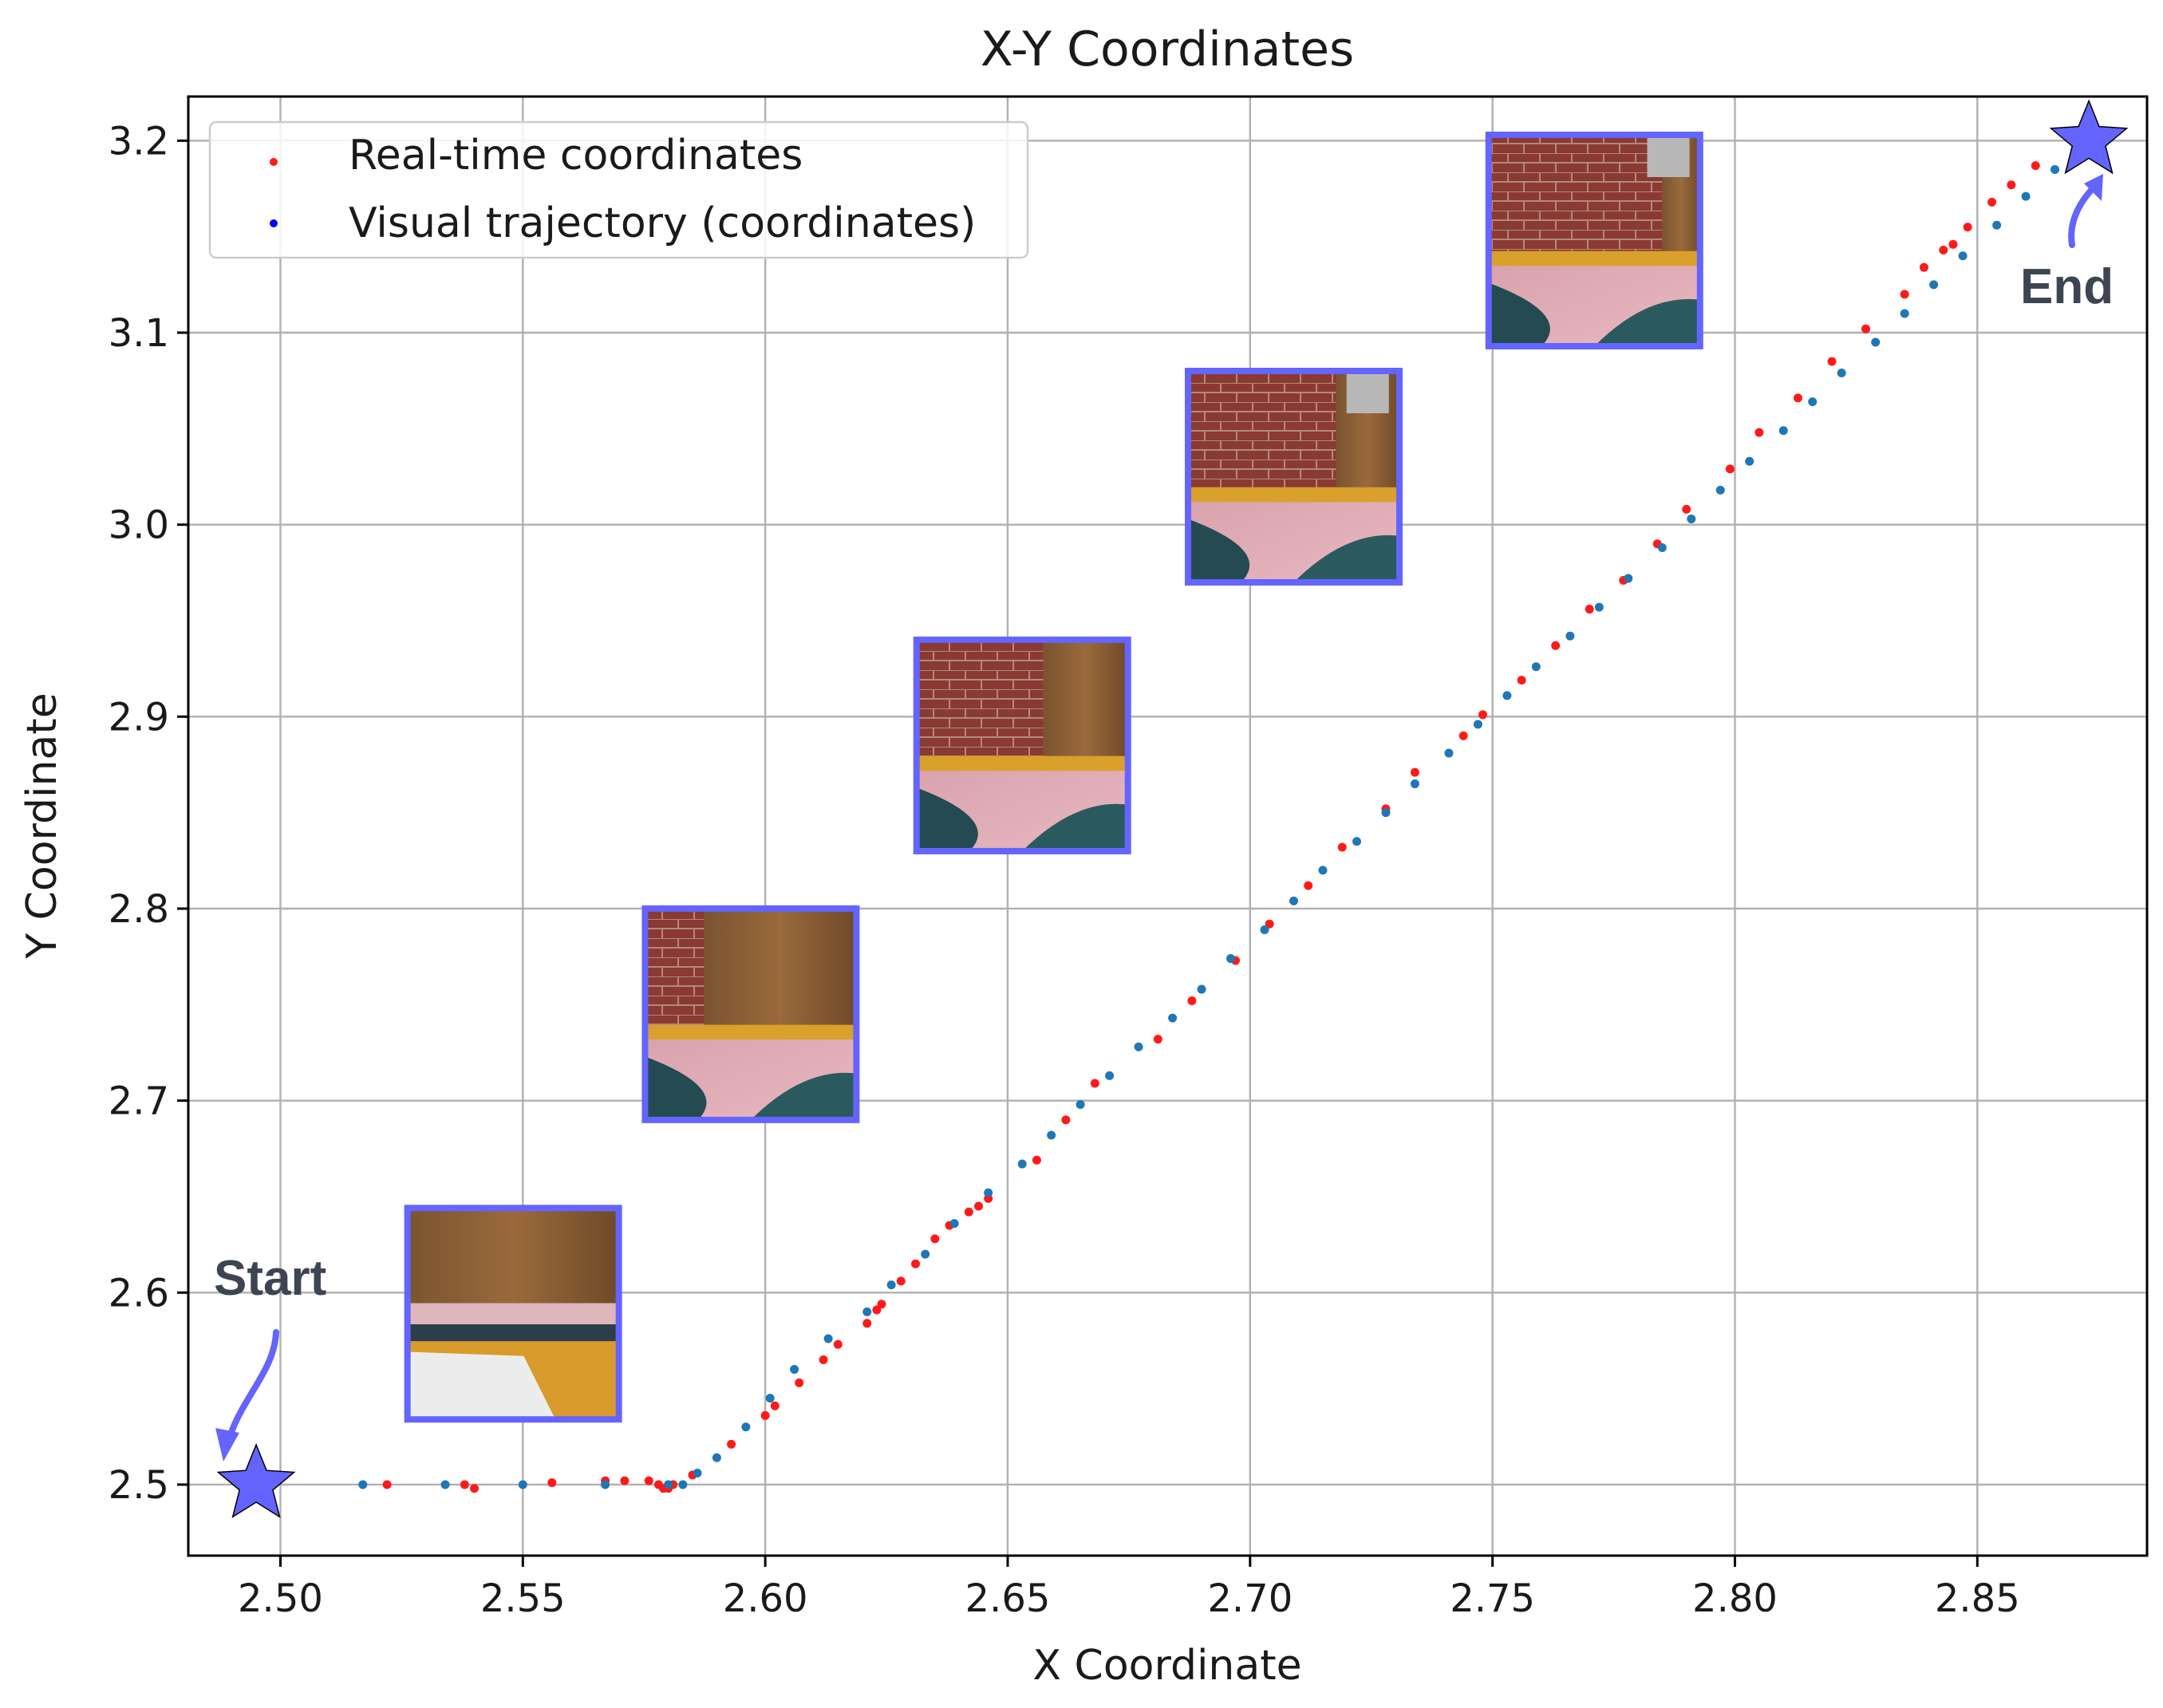 The height and width of the screenshot is (1708, 2163). What do you see at coordinates (2082, 216) in the screenshot?
I see `end-arrow-icon` at bounding box center [2082, 216].